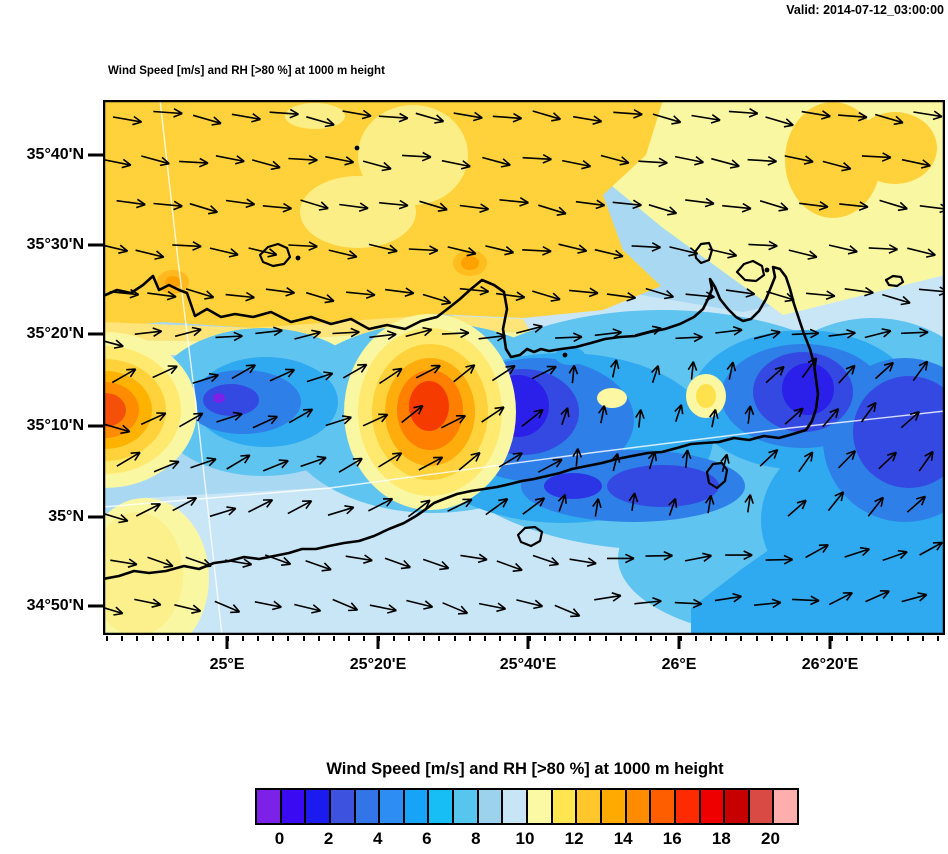  I want to click on colorbar-labels: 0 2 4 6 8 10 12 14 16 18 20, so click(525, 841).